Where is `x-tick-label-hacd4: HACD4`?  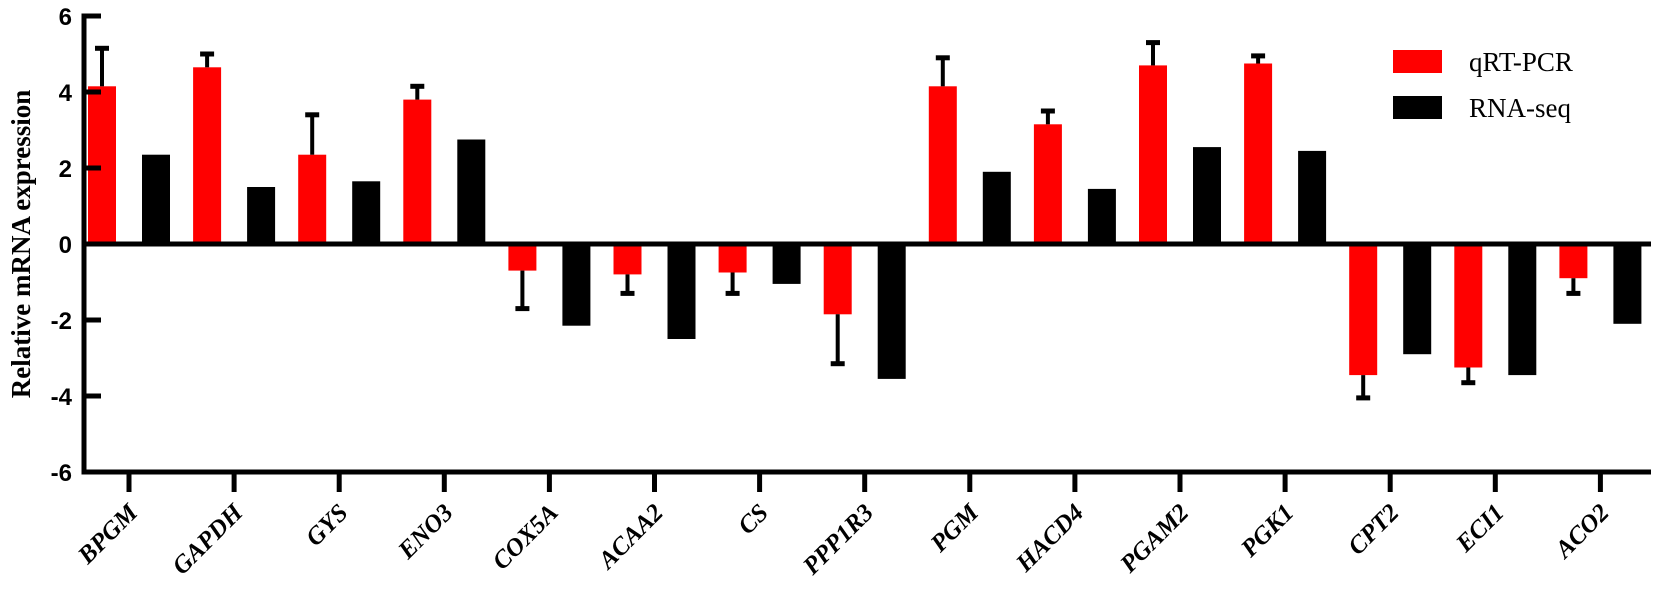
x-tick-label-hacd4: HACD4 is located at coordinates (1049, 538).